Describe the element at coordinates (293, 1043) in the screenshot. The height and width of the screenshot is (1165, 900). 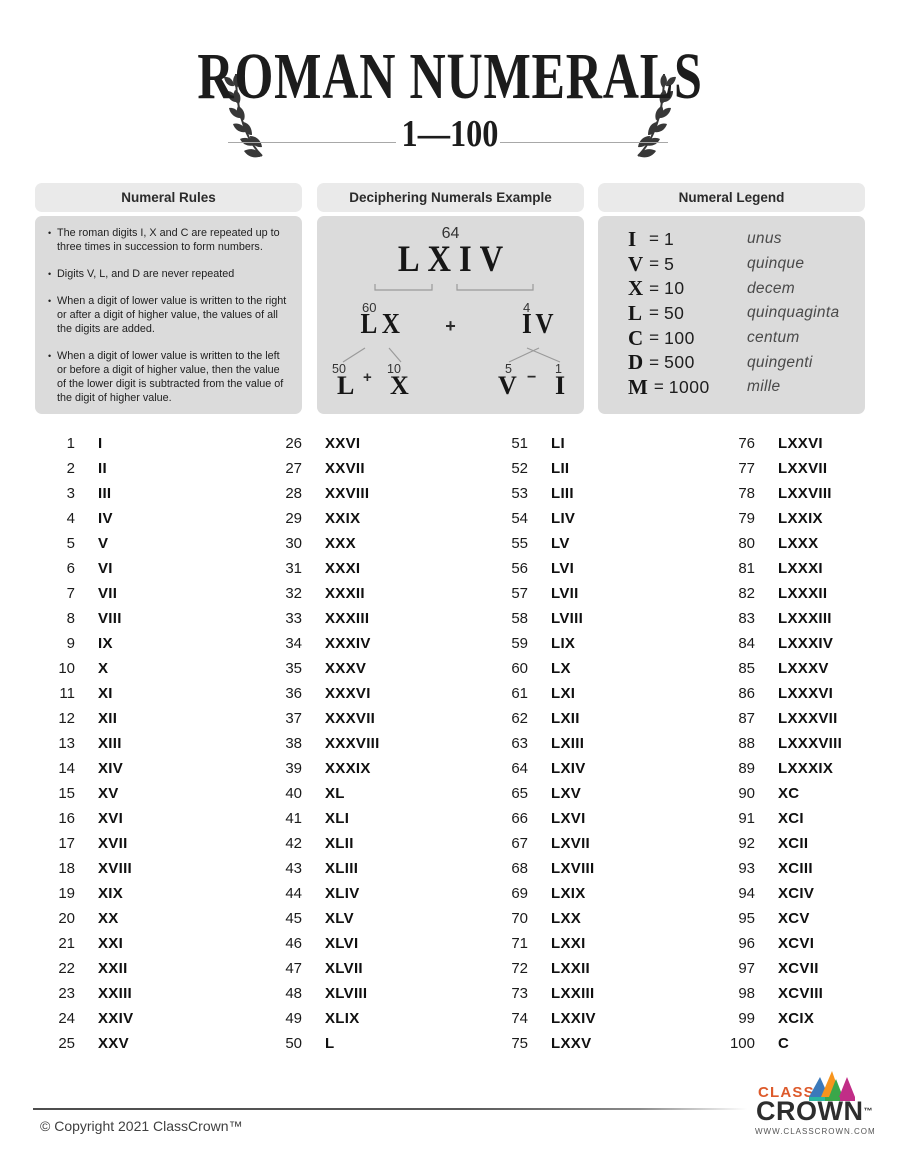
I see `arabic-number: 50` at that location.